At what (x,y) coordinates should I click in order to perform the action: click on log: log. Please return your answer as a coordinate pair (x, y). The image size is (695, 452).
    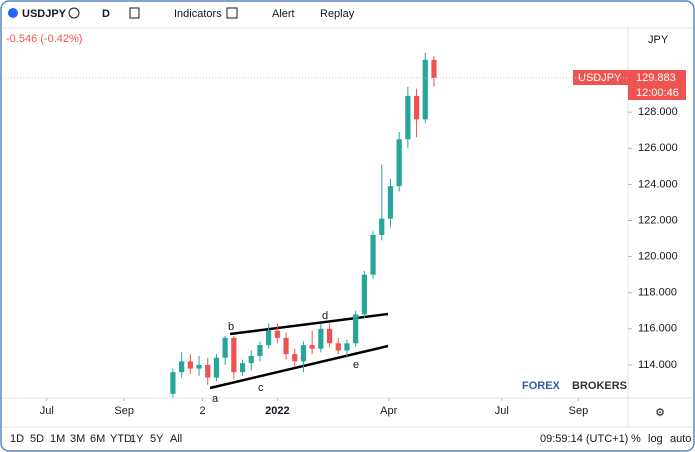
    Looking at the image, I should click on (655, 439).